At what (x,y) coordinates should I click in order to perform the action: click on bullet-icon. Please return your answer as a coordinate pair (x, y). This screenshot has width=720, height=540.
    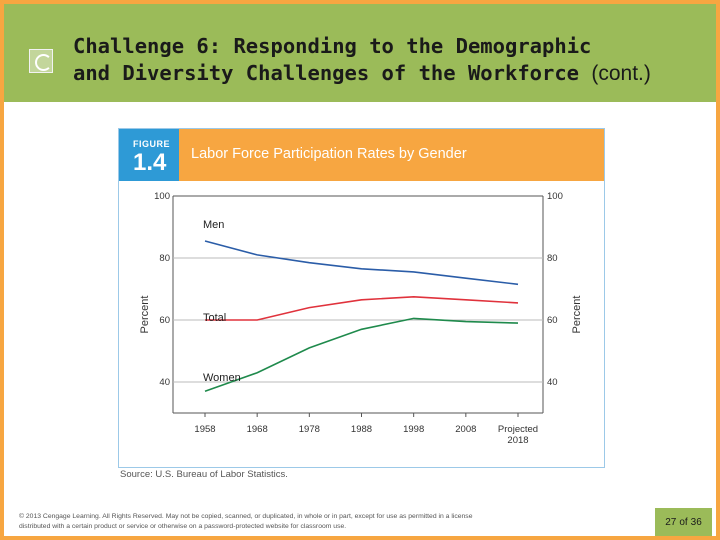
    Looking at the image, I should click on (41, 61).